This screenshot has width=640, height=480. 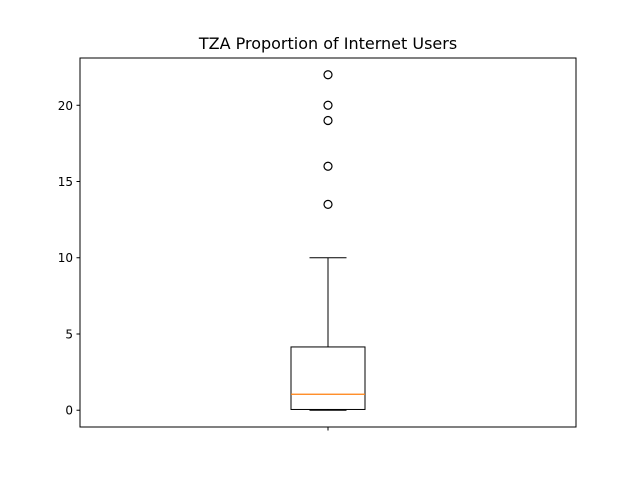 I want to click on y-tick-label: 5, so click(x=69, y=334).